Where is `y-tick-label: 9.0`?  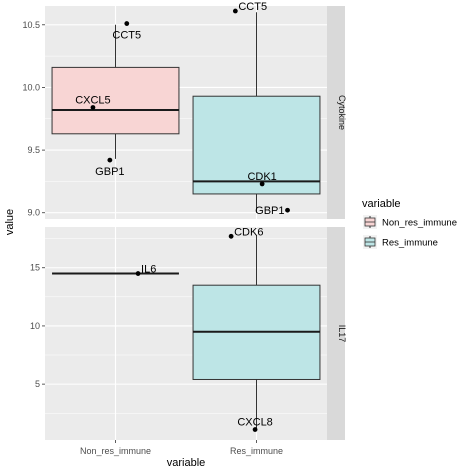
y-tick-label: 9.0 is located at coordinates (33, 213).